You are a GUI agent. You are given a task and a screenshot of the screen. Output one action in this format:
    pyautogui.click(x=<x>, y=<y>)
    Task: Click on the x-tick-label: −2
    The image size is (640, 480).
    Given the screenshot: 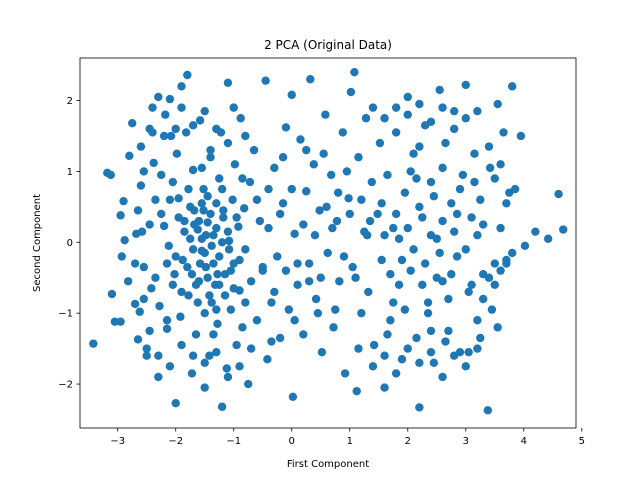 What is the action you would take?
    pyautogui.click(x=175, y=441)
    